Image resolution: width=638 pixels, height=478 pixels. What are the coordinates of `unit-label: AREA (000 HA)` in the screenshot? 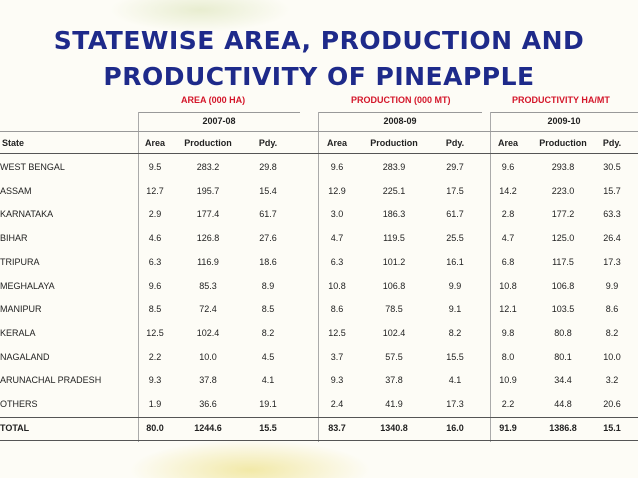 It's located at (213, 100).